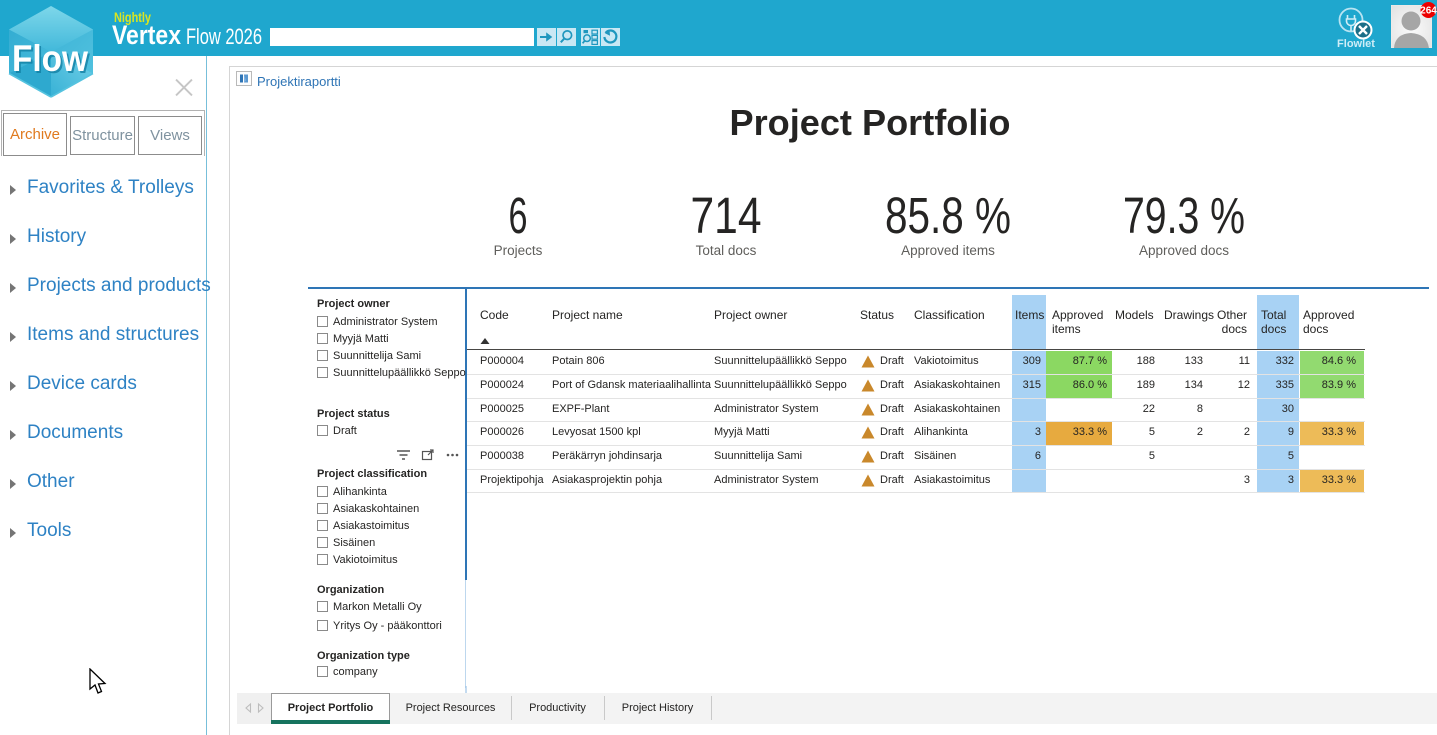  I want to click on svg-text: 79.3 %, so click(1184, 215).